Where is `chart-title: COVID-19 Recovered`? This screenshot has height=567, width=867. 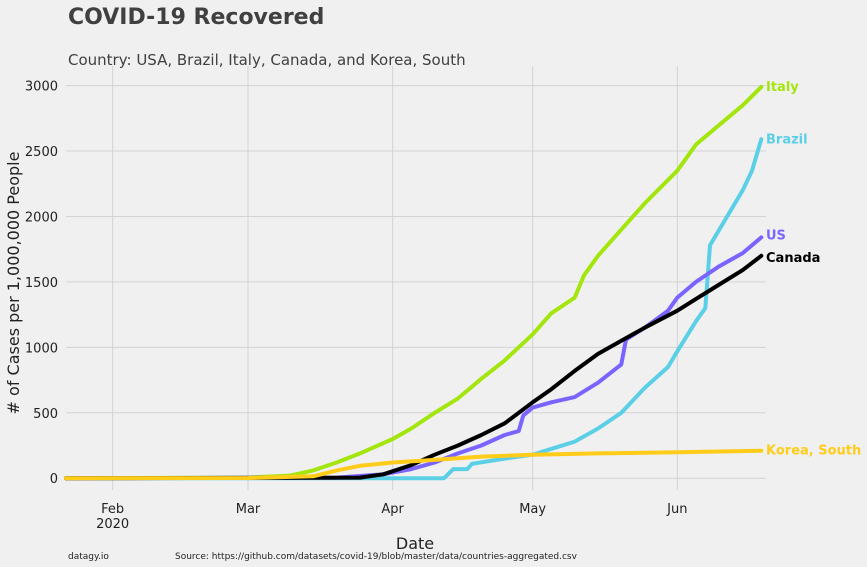
chart-title: COVID-19 Recovered is located at coordinates (196, 17).